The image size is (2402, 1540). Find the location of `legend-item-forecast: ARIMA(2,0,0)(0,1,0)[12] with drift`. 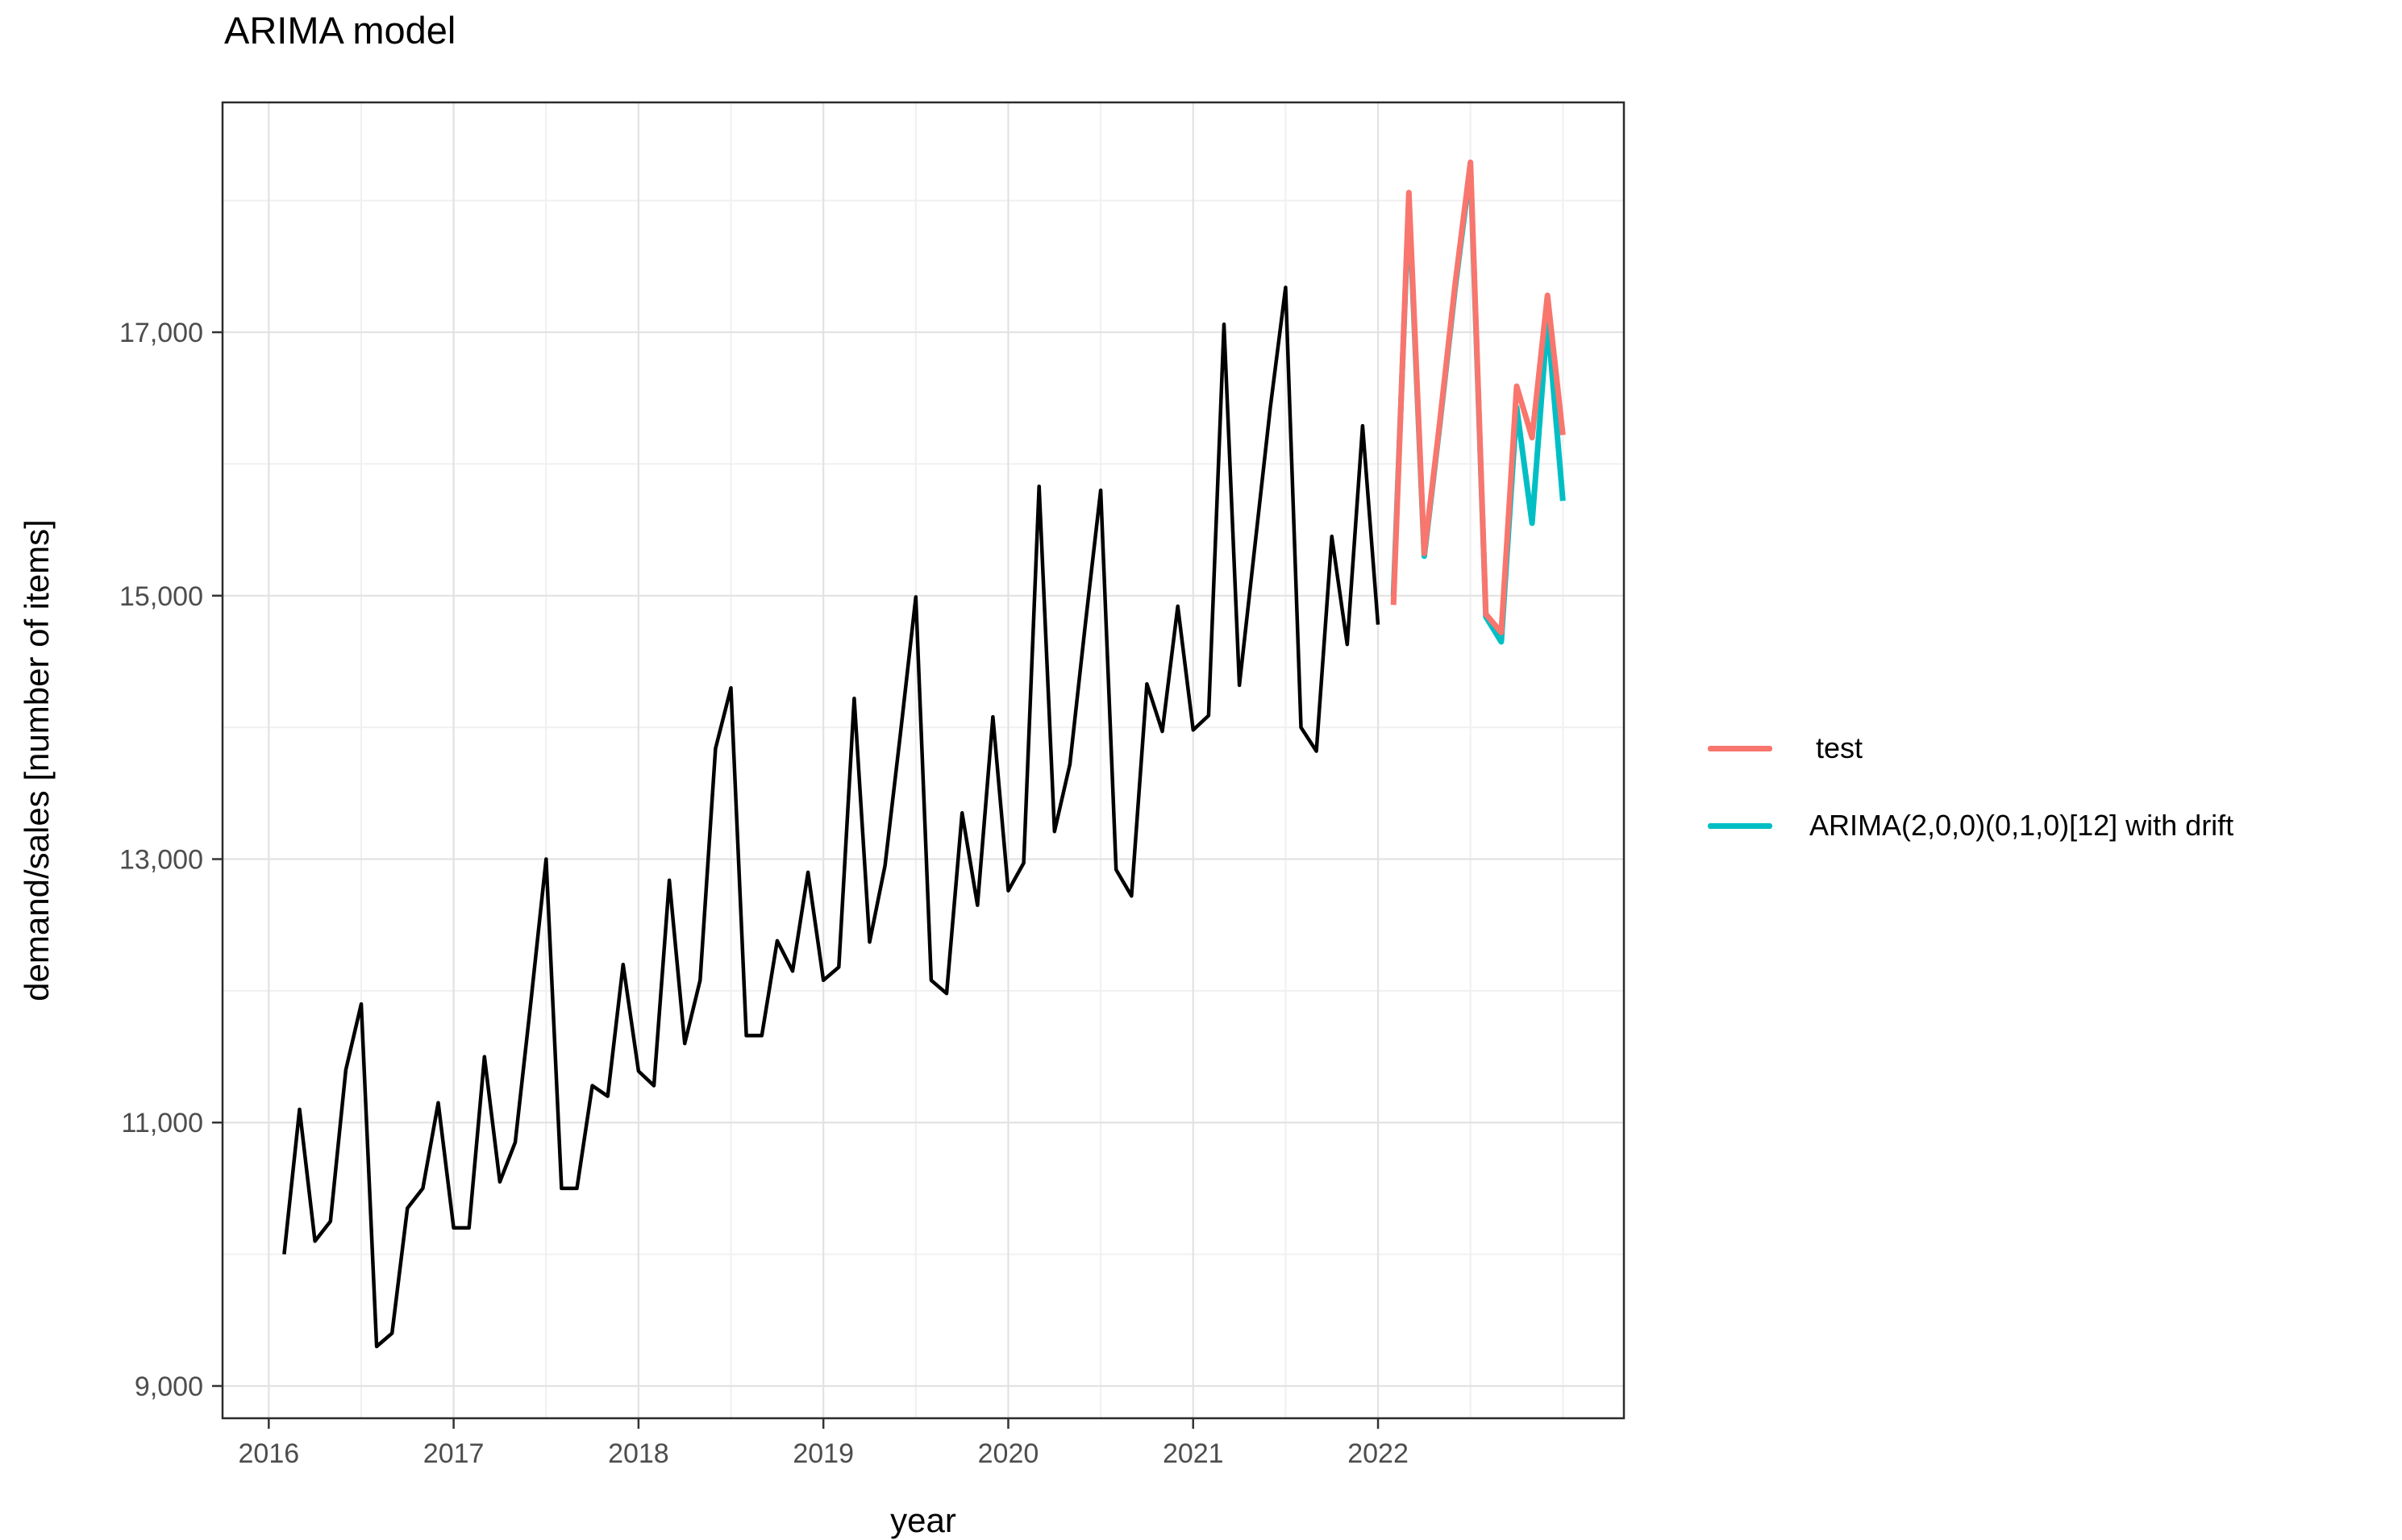

legend-item-forecast: ARIMA(2,0,0)(0,1,0)[12] with drift is located at coordinates (1971, 825).